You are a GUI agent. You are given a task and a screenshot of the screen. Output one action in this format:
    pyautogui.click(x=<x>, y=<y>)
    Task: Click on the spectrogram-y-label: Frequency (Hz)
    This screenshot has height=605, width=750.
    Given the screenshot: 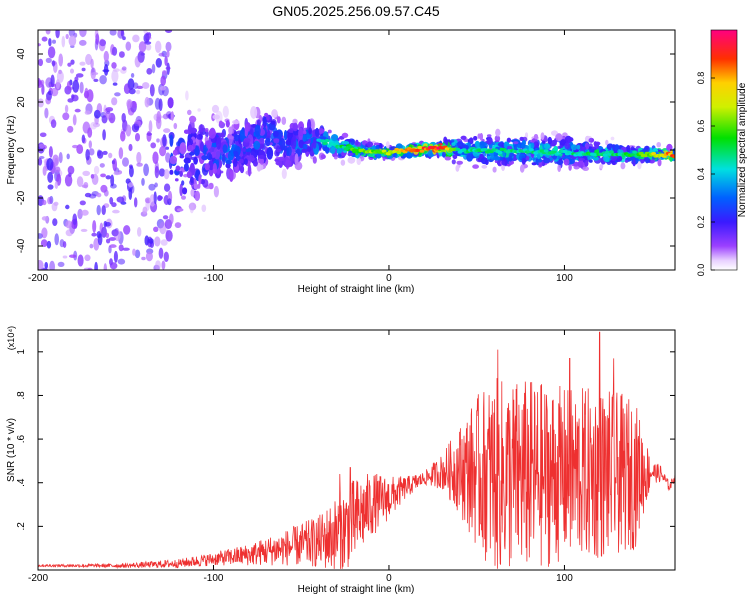 What is the action you would take?
    pyautogui.click(x=11, y=150)
    